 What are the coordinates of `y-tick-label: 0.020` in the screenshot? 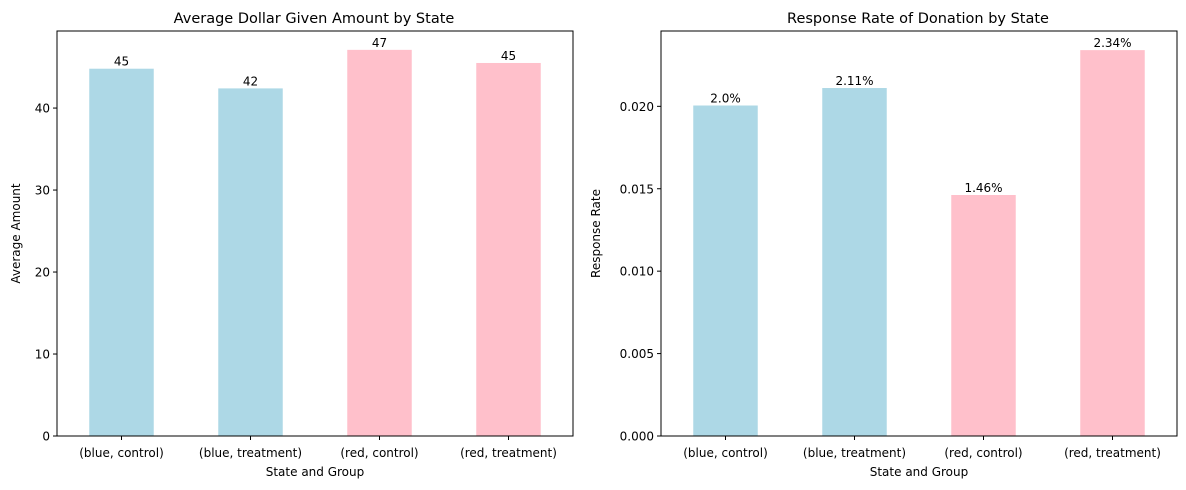 It's located at (637, 107).